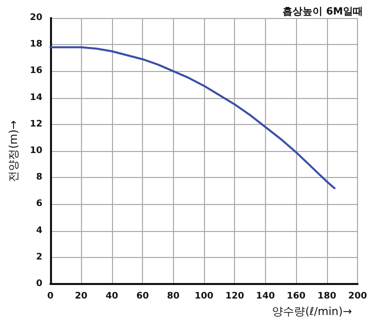 This screenshot has height=320, width=370. What do you see at coordinates (234, 297) in the screenshot?
I see `x-tick-label: 120` at bounding box center [234, 297].